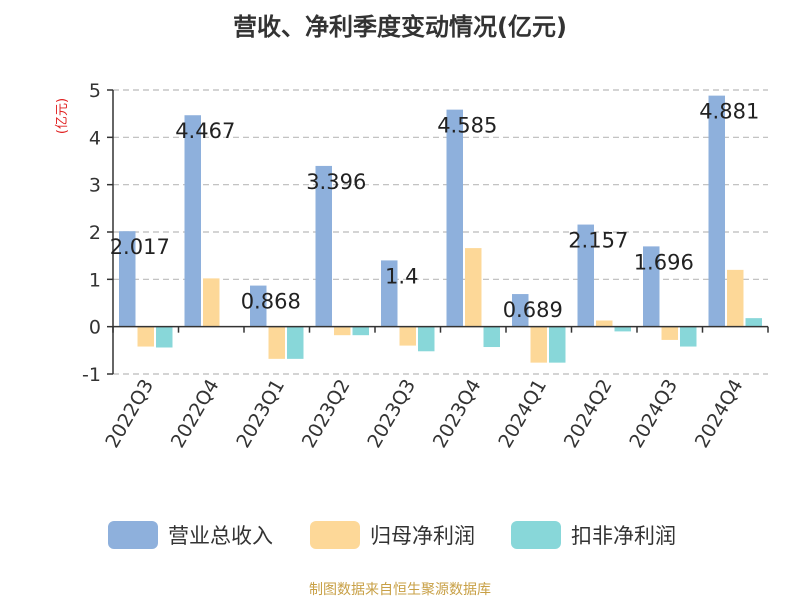  Describe the element at coordinates (391, 414) in the screenshot. I see `x-tick-label: 2023Q3` at that location.